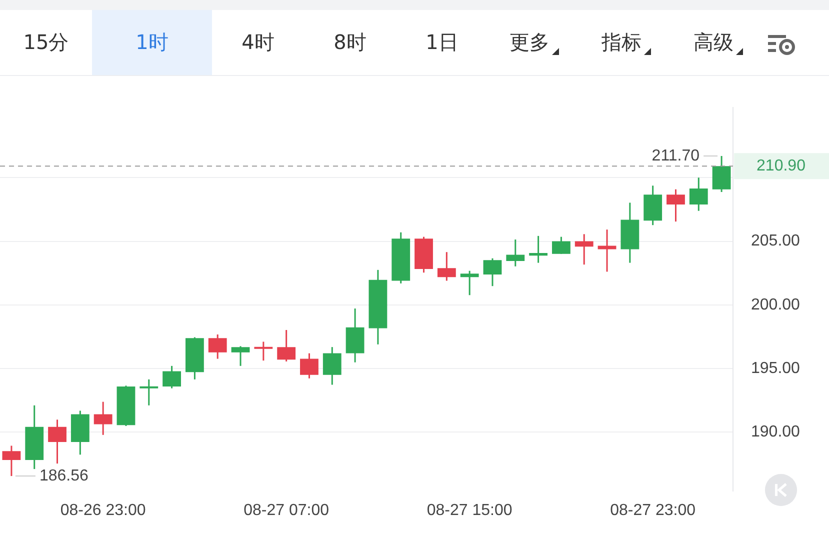 Image resolution: width=829 pixels, height=560 pixels. What do you see at coordinates (653, 510) in the screenshot?
I see `x-tick-label: 08-27 23:00` at bounding box center [653, 510].